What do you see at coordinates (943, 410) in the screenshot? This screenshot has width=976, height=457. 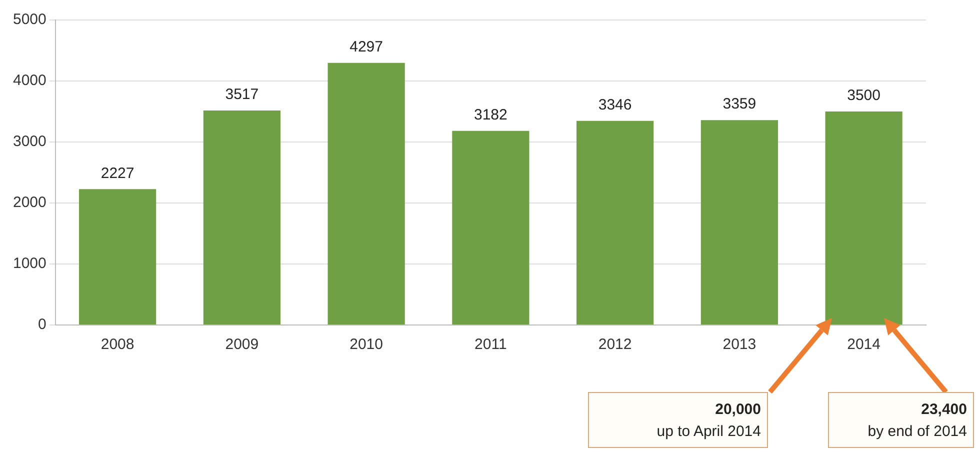 I see `text: 23,400` at bounding box center [943, 410].